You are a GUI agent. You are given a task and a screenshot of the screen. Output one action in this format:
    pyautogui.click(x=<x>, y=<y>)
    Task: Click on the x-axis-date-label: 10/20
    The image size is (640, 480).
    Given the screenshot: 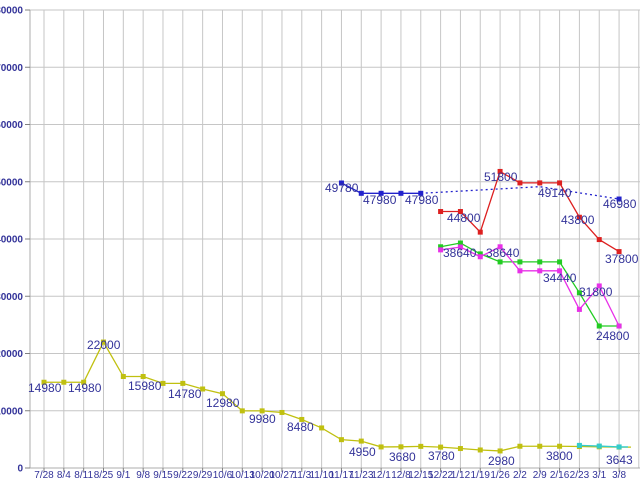 What is the action you would take?
    pyautogui.click(x=262, y=475)
    